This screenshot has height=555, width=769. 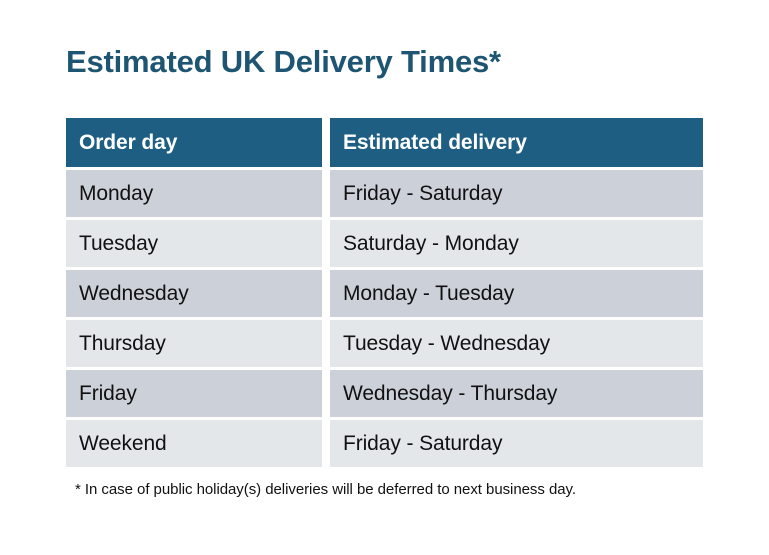 I want to click on column-header-order-day: Order day, so click(x=194, y=142).